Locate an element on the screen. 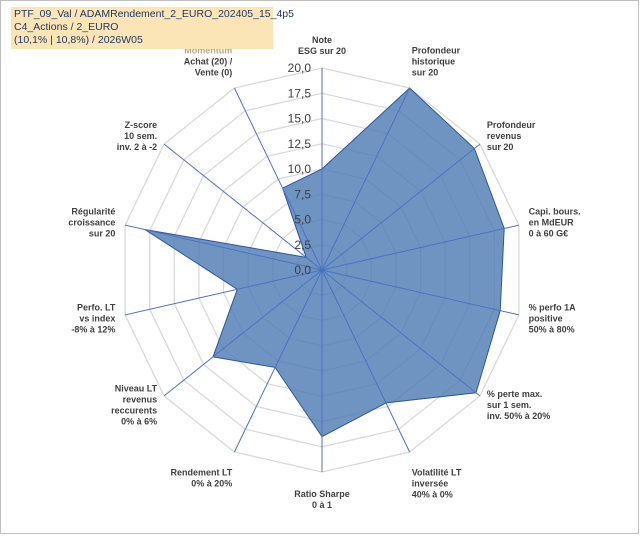 This screenshot has width=641, height=536. category-label: Profondeur revenus sur 20 is located at coordinates (511, 136).